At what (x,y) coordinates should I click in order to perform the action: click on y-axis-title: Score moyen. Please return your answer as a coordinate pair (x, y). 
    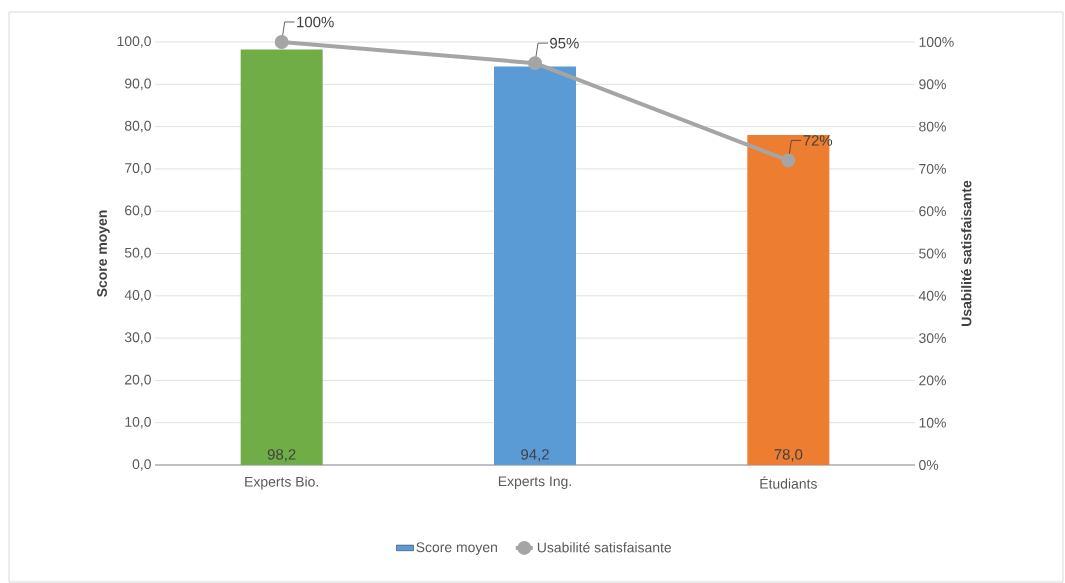
    Looking at the image, I should click on (103, 253).